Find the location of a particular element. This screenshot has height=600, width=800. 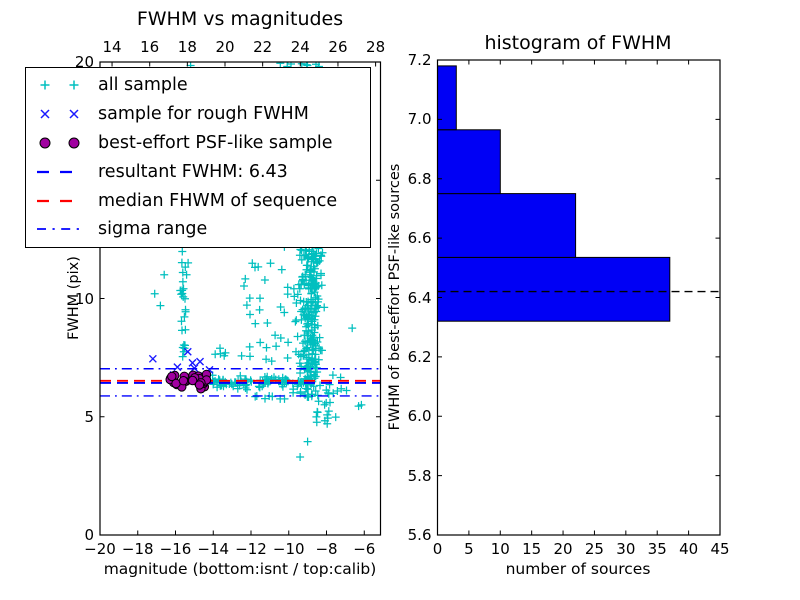

legend-marker-circle is located at coordinates (59, 143).